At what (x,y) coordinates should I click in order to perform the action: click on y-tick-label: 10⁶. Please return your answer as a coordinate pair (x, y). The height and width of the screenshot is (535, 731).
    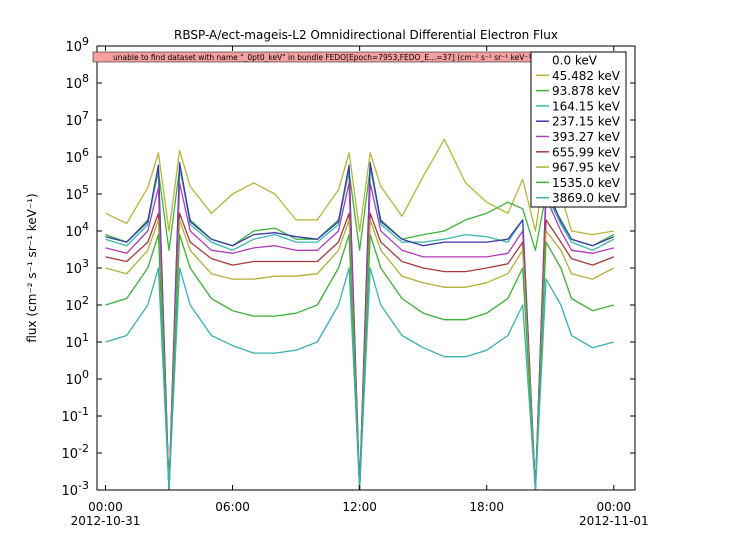
    Looking at the image, I should click on (77, 156).